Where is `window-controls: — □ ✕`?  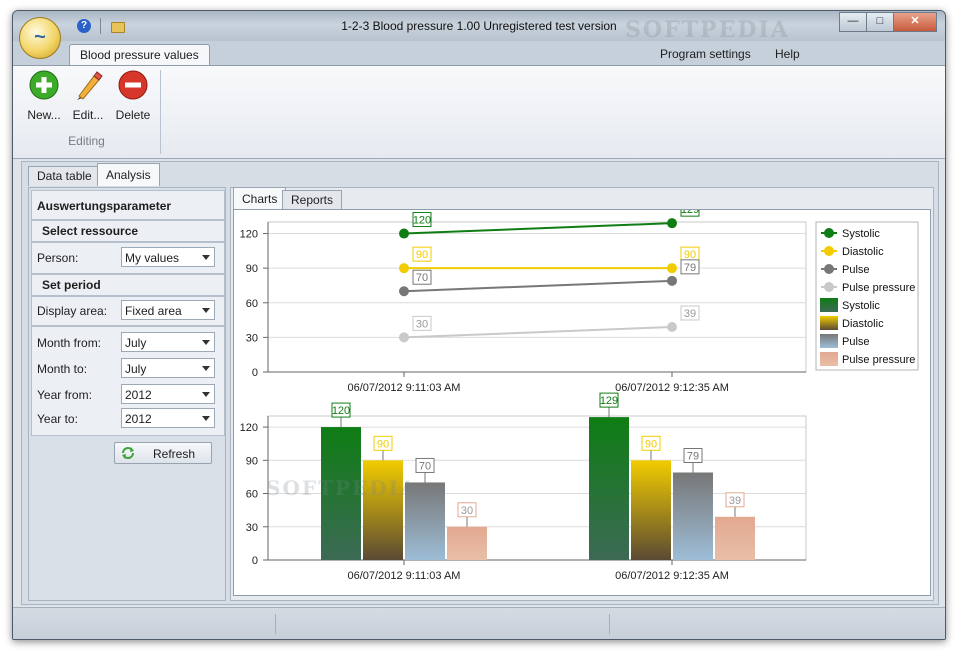
window-controls: — □ ✕ is located at coordinates (888, 22).